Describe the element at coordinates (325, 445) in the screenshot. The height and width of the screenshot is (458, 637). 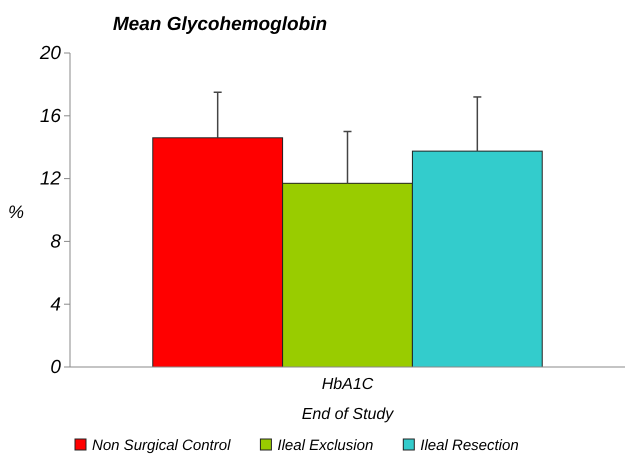
I see `legend-label: Ileal Exclusion` at that location.